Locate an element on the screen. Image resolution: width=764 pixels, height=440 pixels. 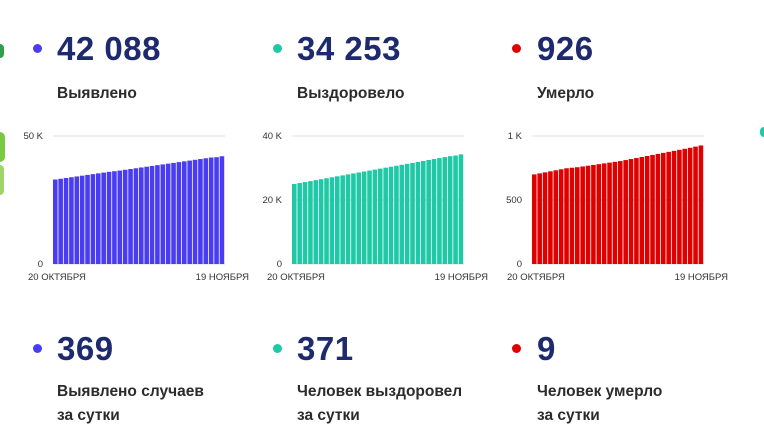
detected-total: 42 088 is located at coordinates (109, 48).